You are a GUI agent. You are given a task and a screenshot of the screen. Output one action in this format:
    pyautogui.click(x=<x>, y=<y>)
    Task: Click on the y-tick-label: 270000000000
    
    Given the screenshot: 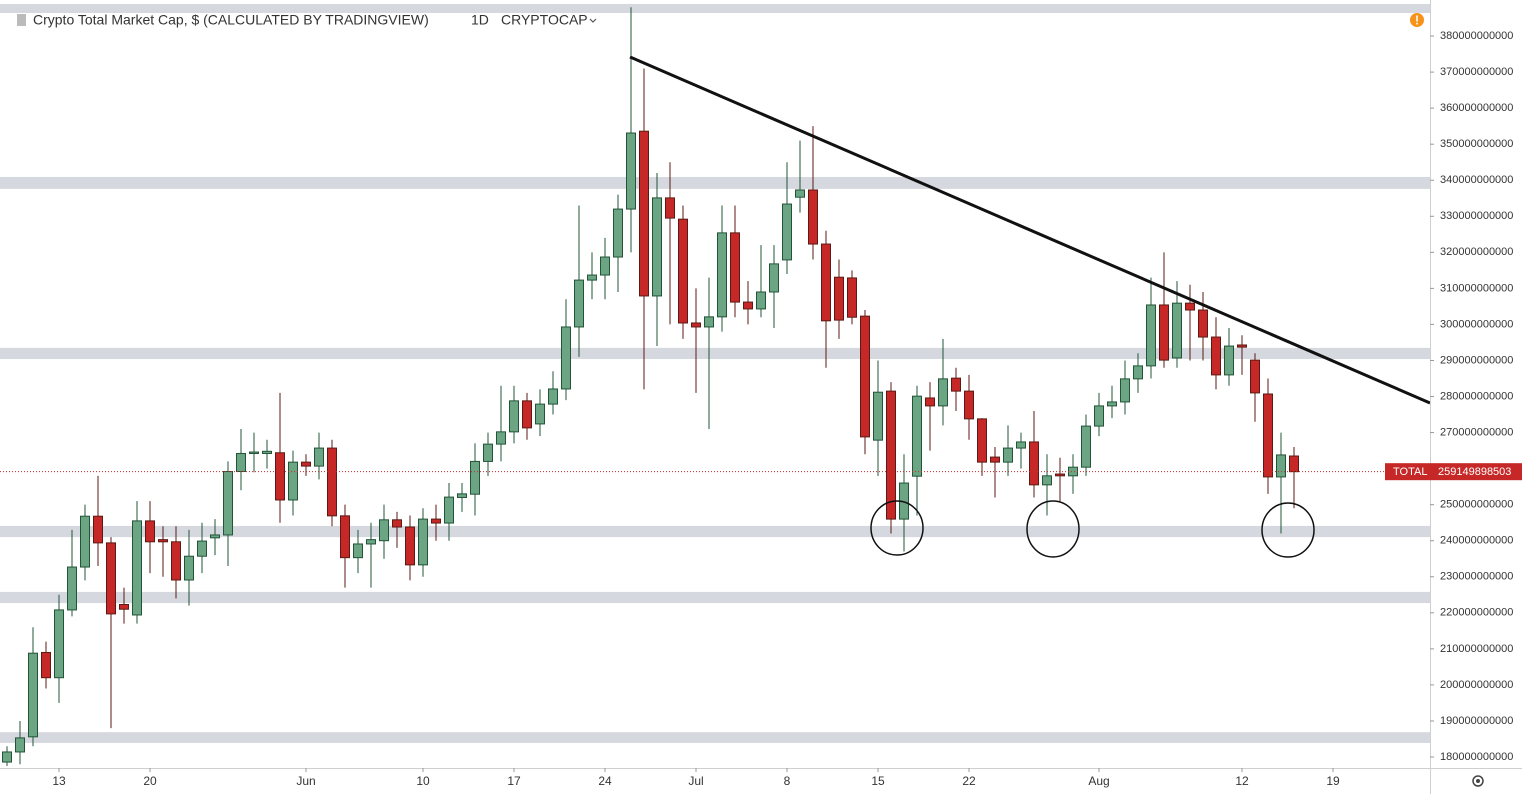 What is the action you would take?
    pyautogui.click(x=1476, y=432)
    